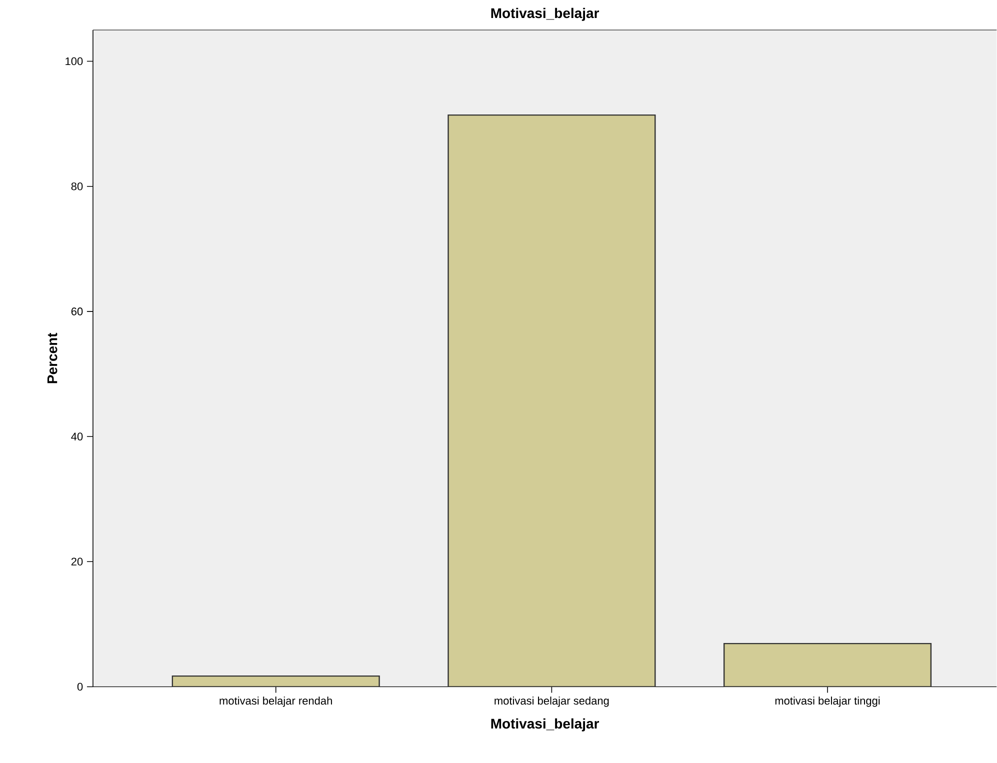 The image size is (997, 763). I want to click on y-tick-label: 100, so click(74, 62).